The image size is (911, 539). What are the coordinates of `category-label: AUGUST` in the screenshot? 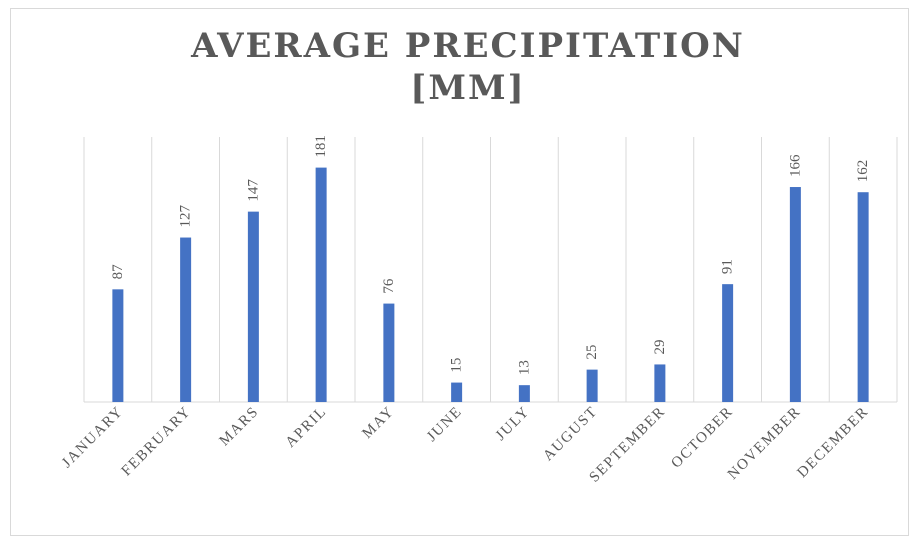 It's located at (570, 434).